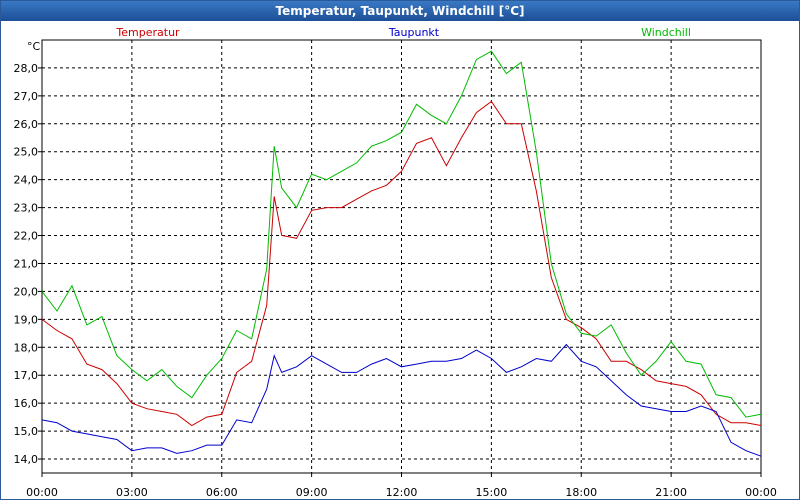 This screenshot has width=800, height=500. I want to click on x-tick-time: 09:00, so click(312, 492).